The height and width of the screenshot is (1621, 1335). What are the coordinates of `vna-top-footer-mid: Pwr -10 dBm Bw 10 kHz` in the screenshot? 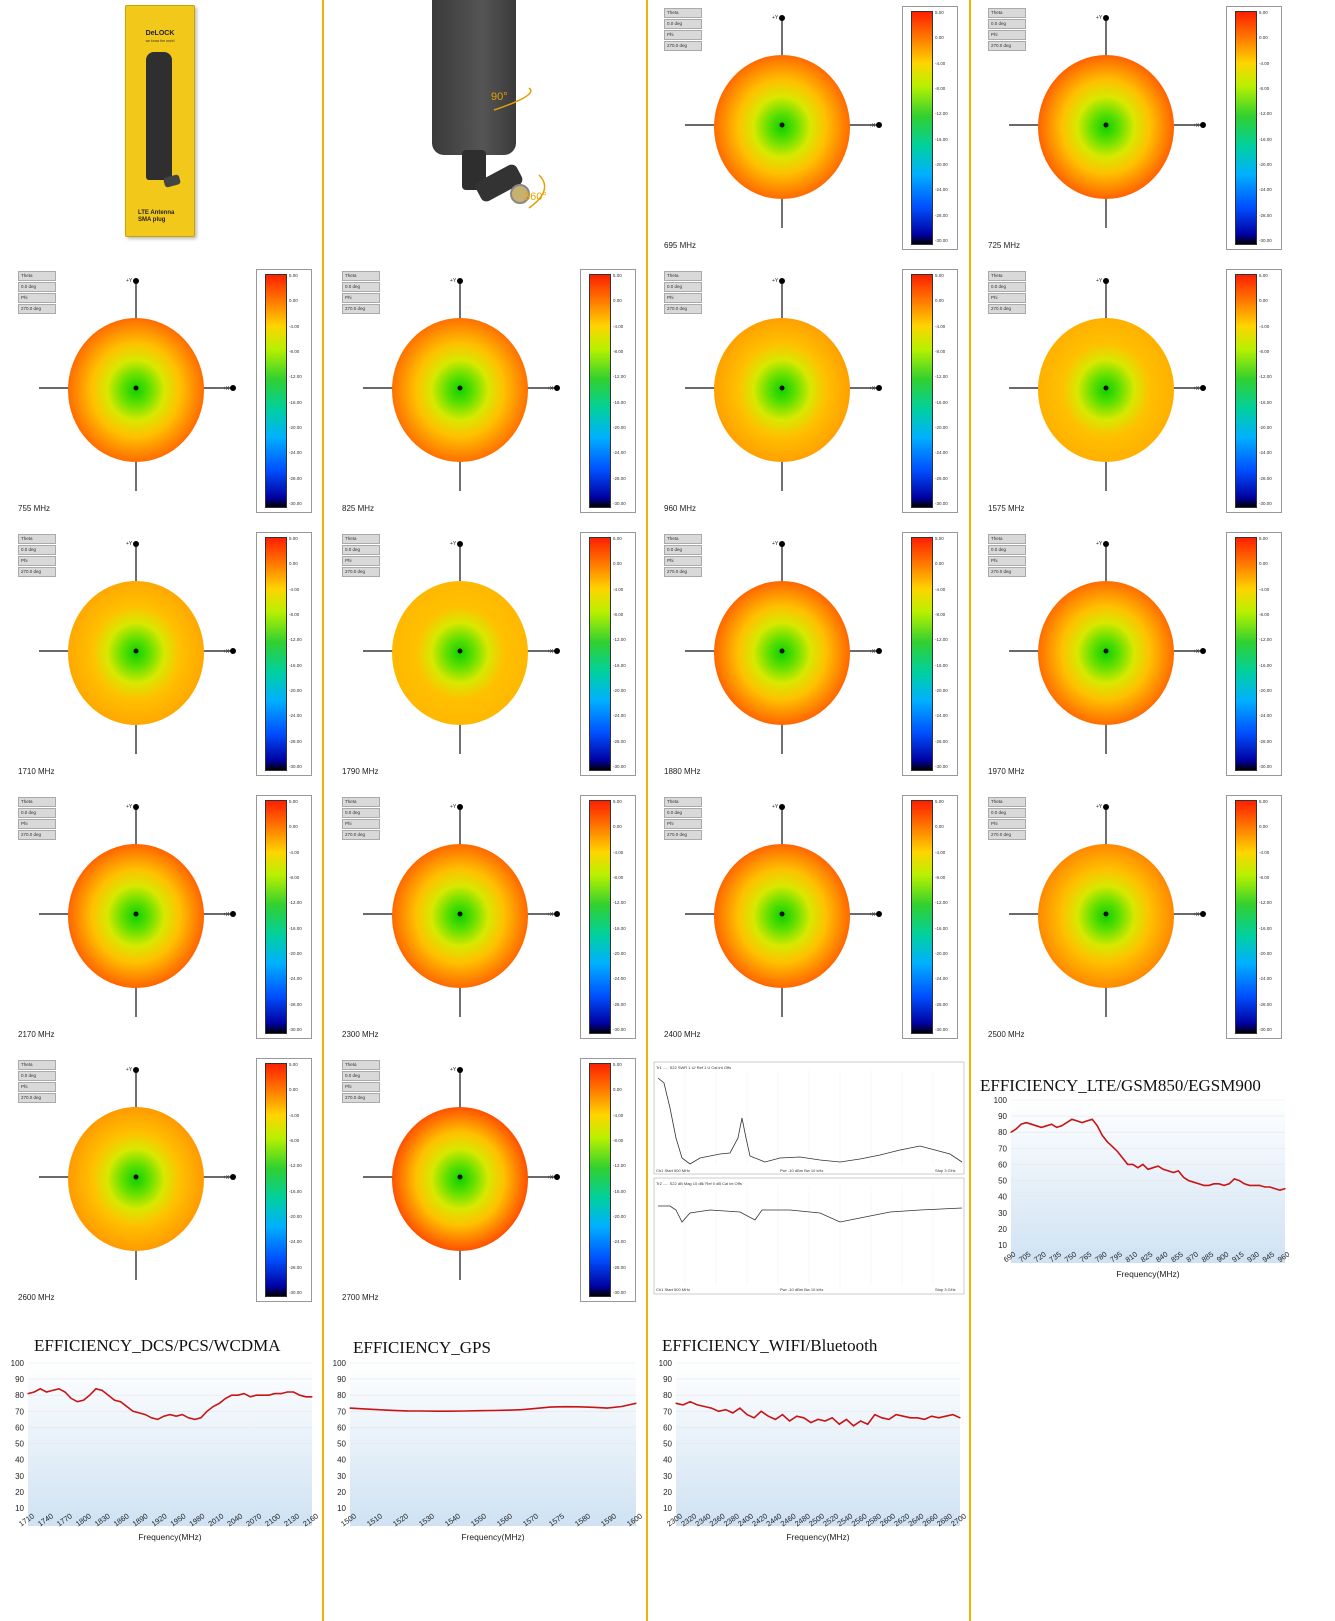 It's located at (801, 1170).